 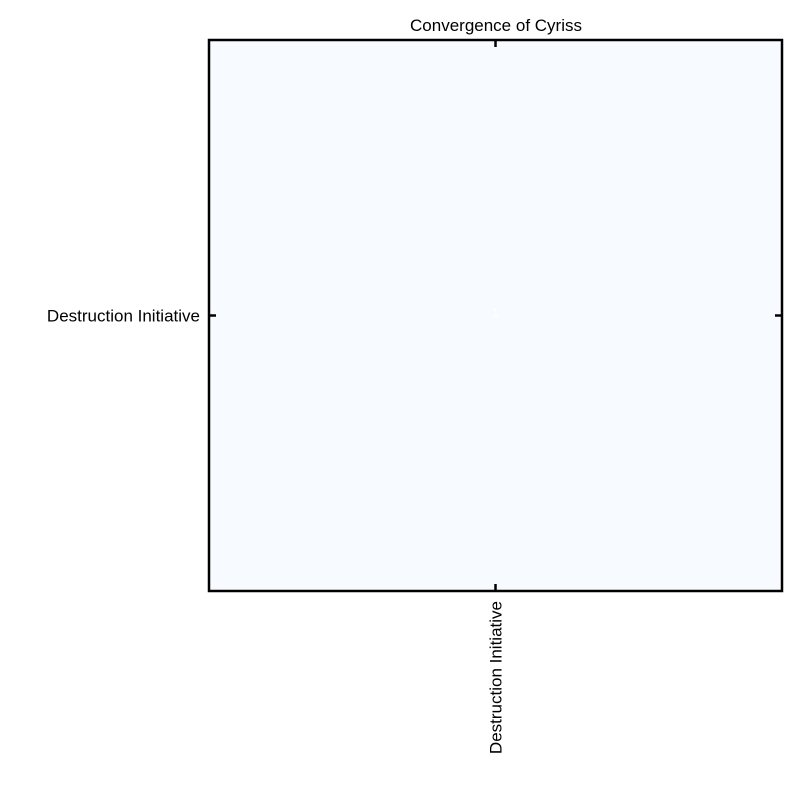 What do you see at coordinates (496, 25) in the screenshot?
I see `chart-title: Convergence of Cyriss` at bounding box center [496, 25].